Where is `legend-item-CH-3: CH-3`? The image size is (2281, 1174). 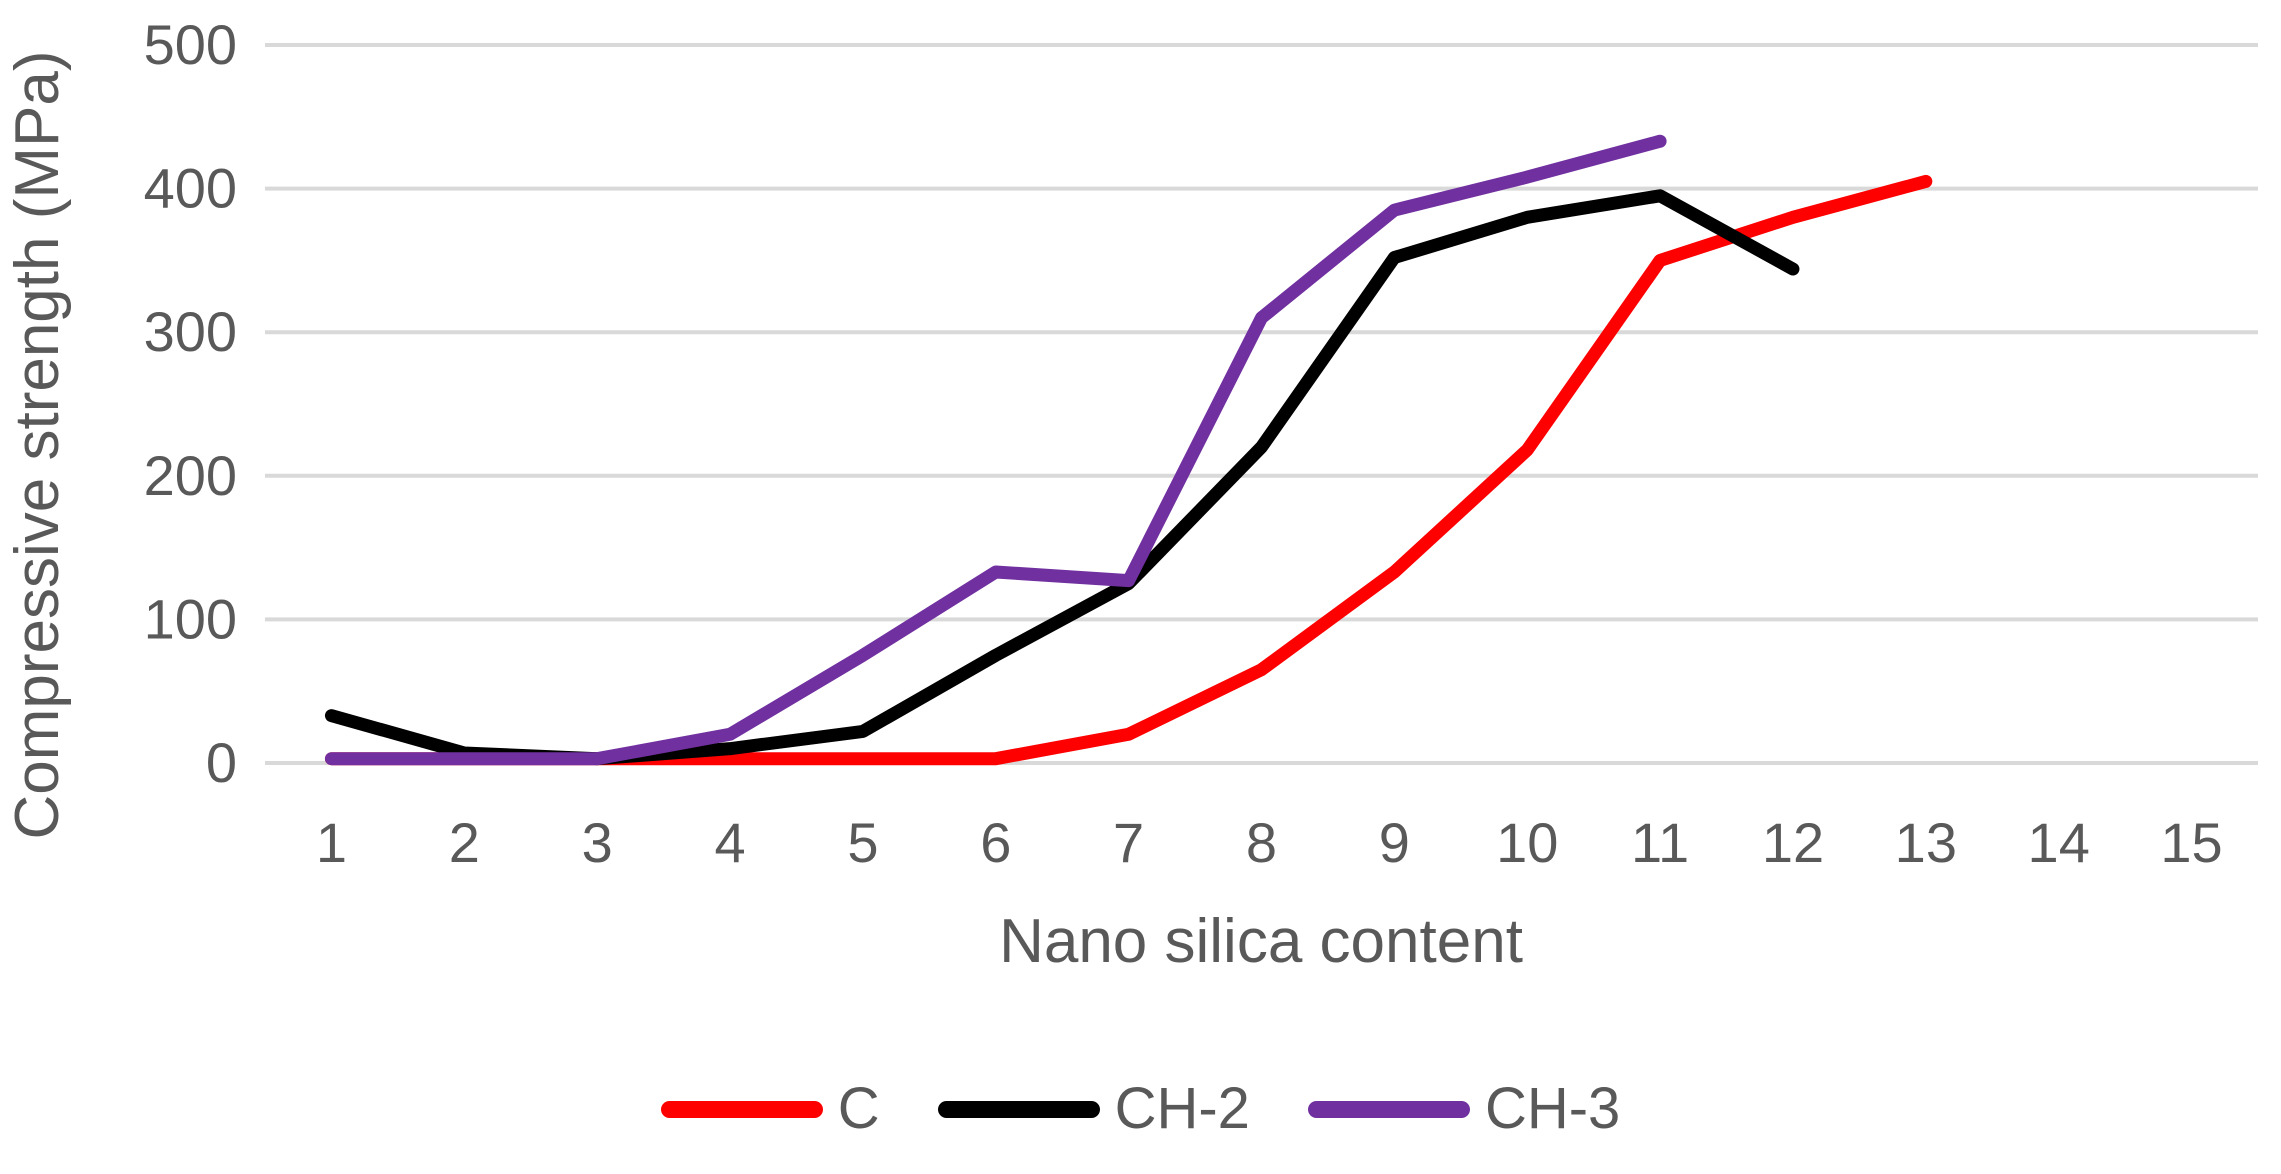
legend-item-CH-3: CH-3 is located at coordinates (1464, 1108).